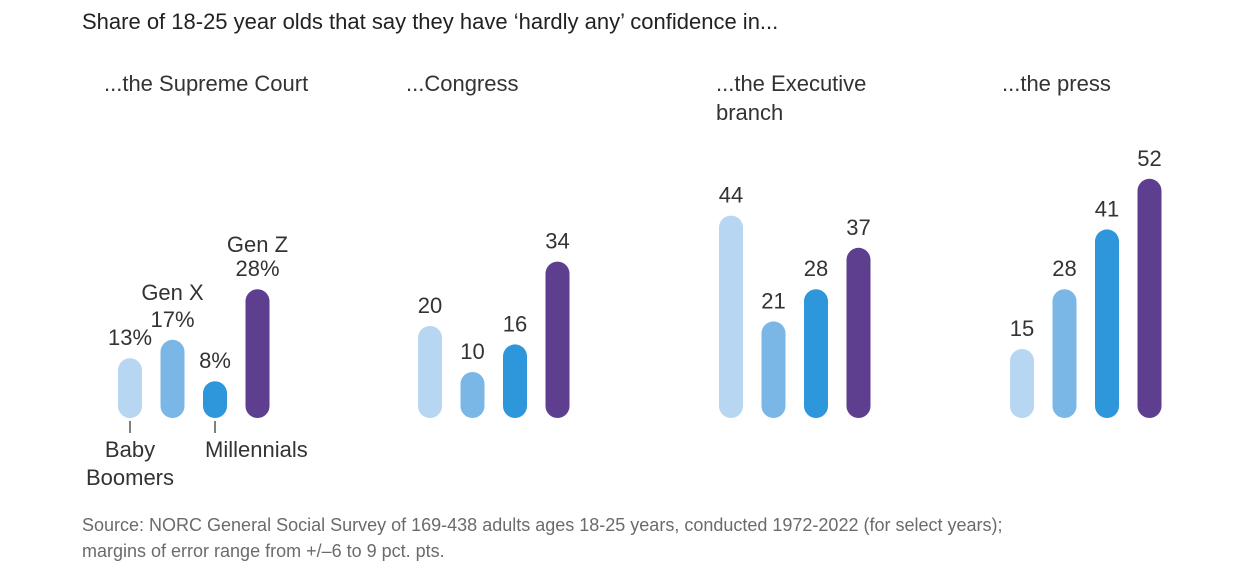  I want to click on value-label-2-1: 20, so click(430, 305).